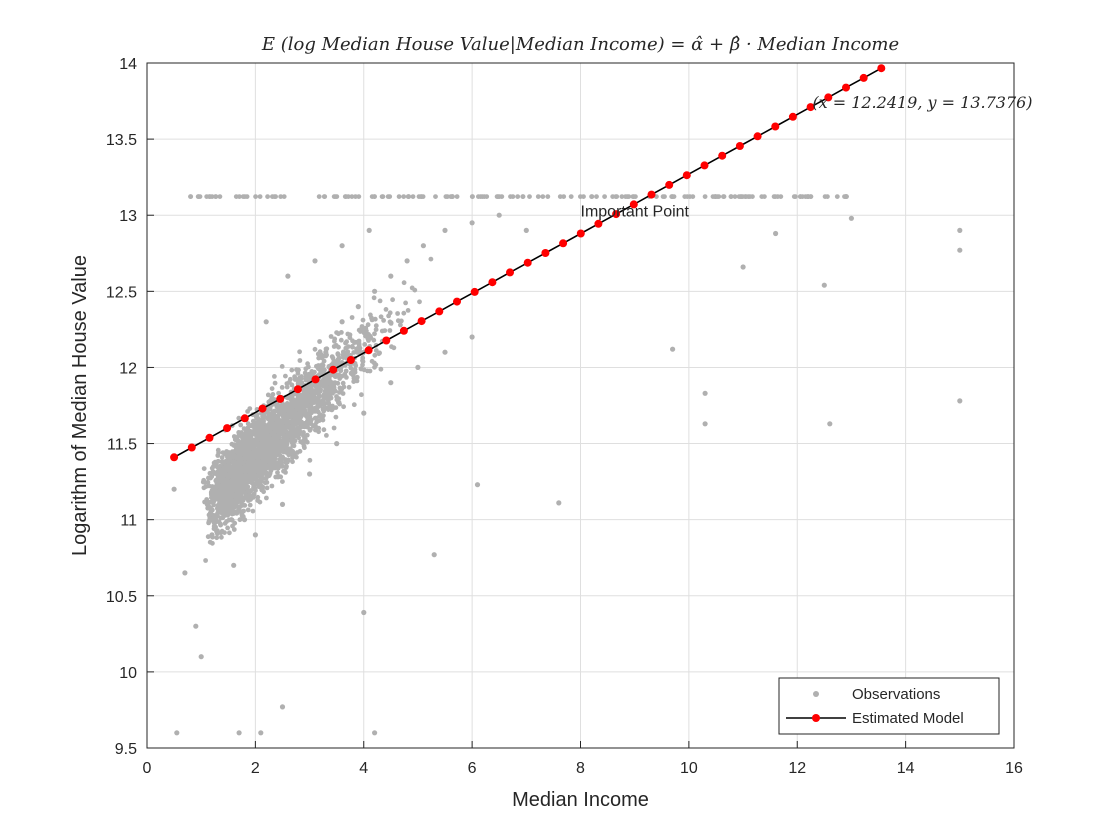  I want to click on x-tick-label: 6, so click(472, 768).